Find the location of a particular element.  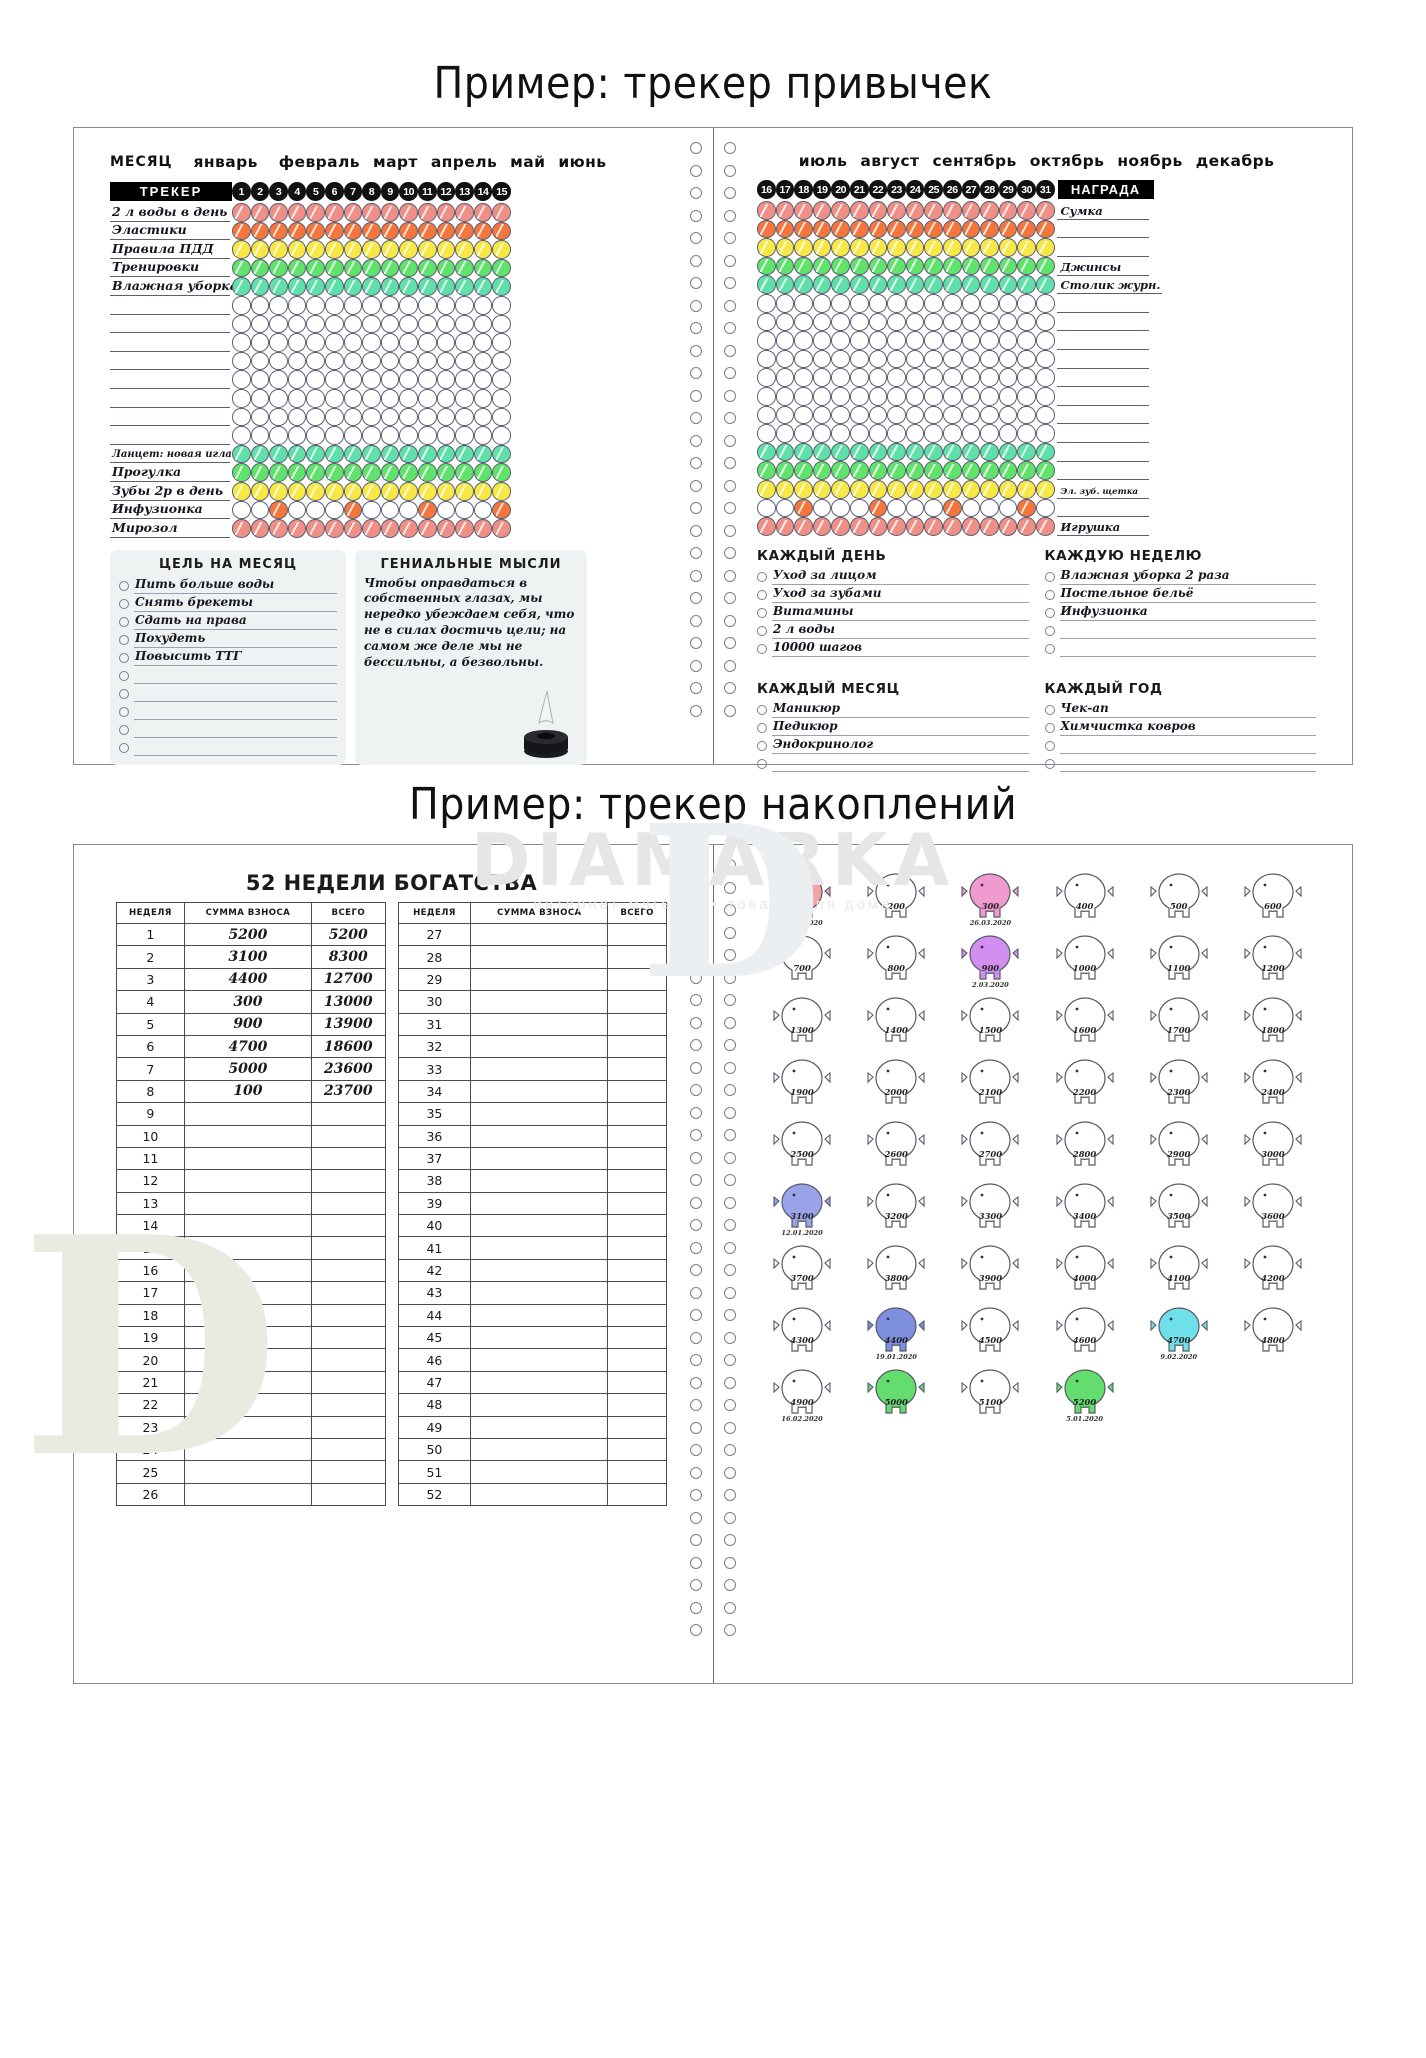

month-апрель: апрель is located at coordinates (464, 162).